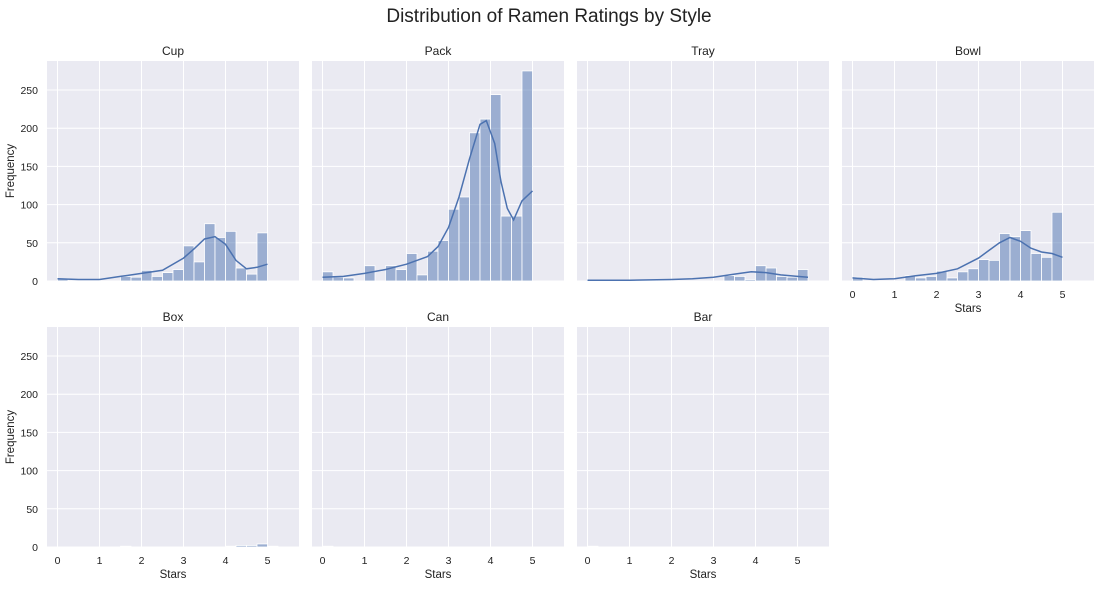 The image size is (1100, 596). Describe the element at coordinates (703, 317) in the screenshot. I see `facet-title: Bar` at that location.